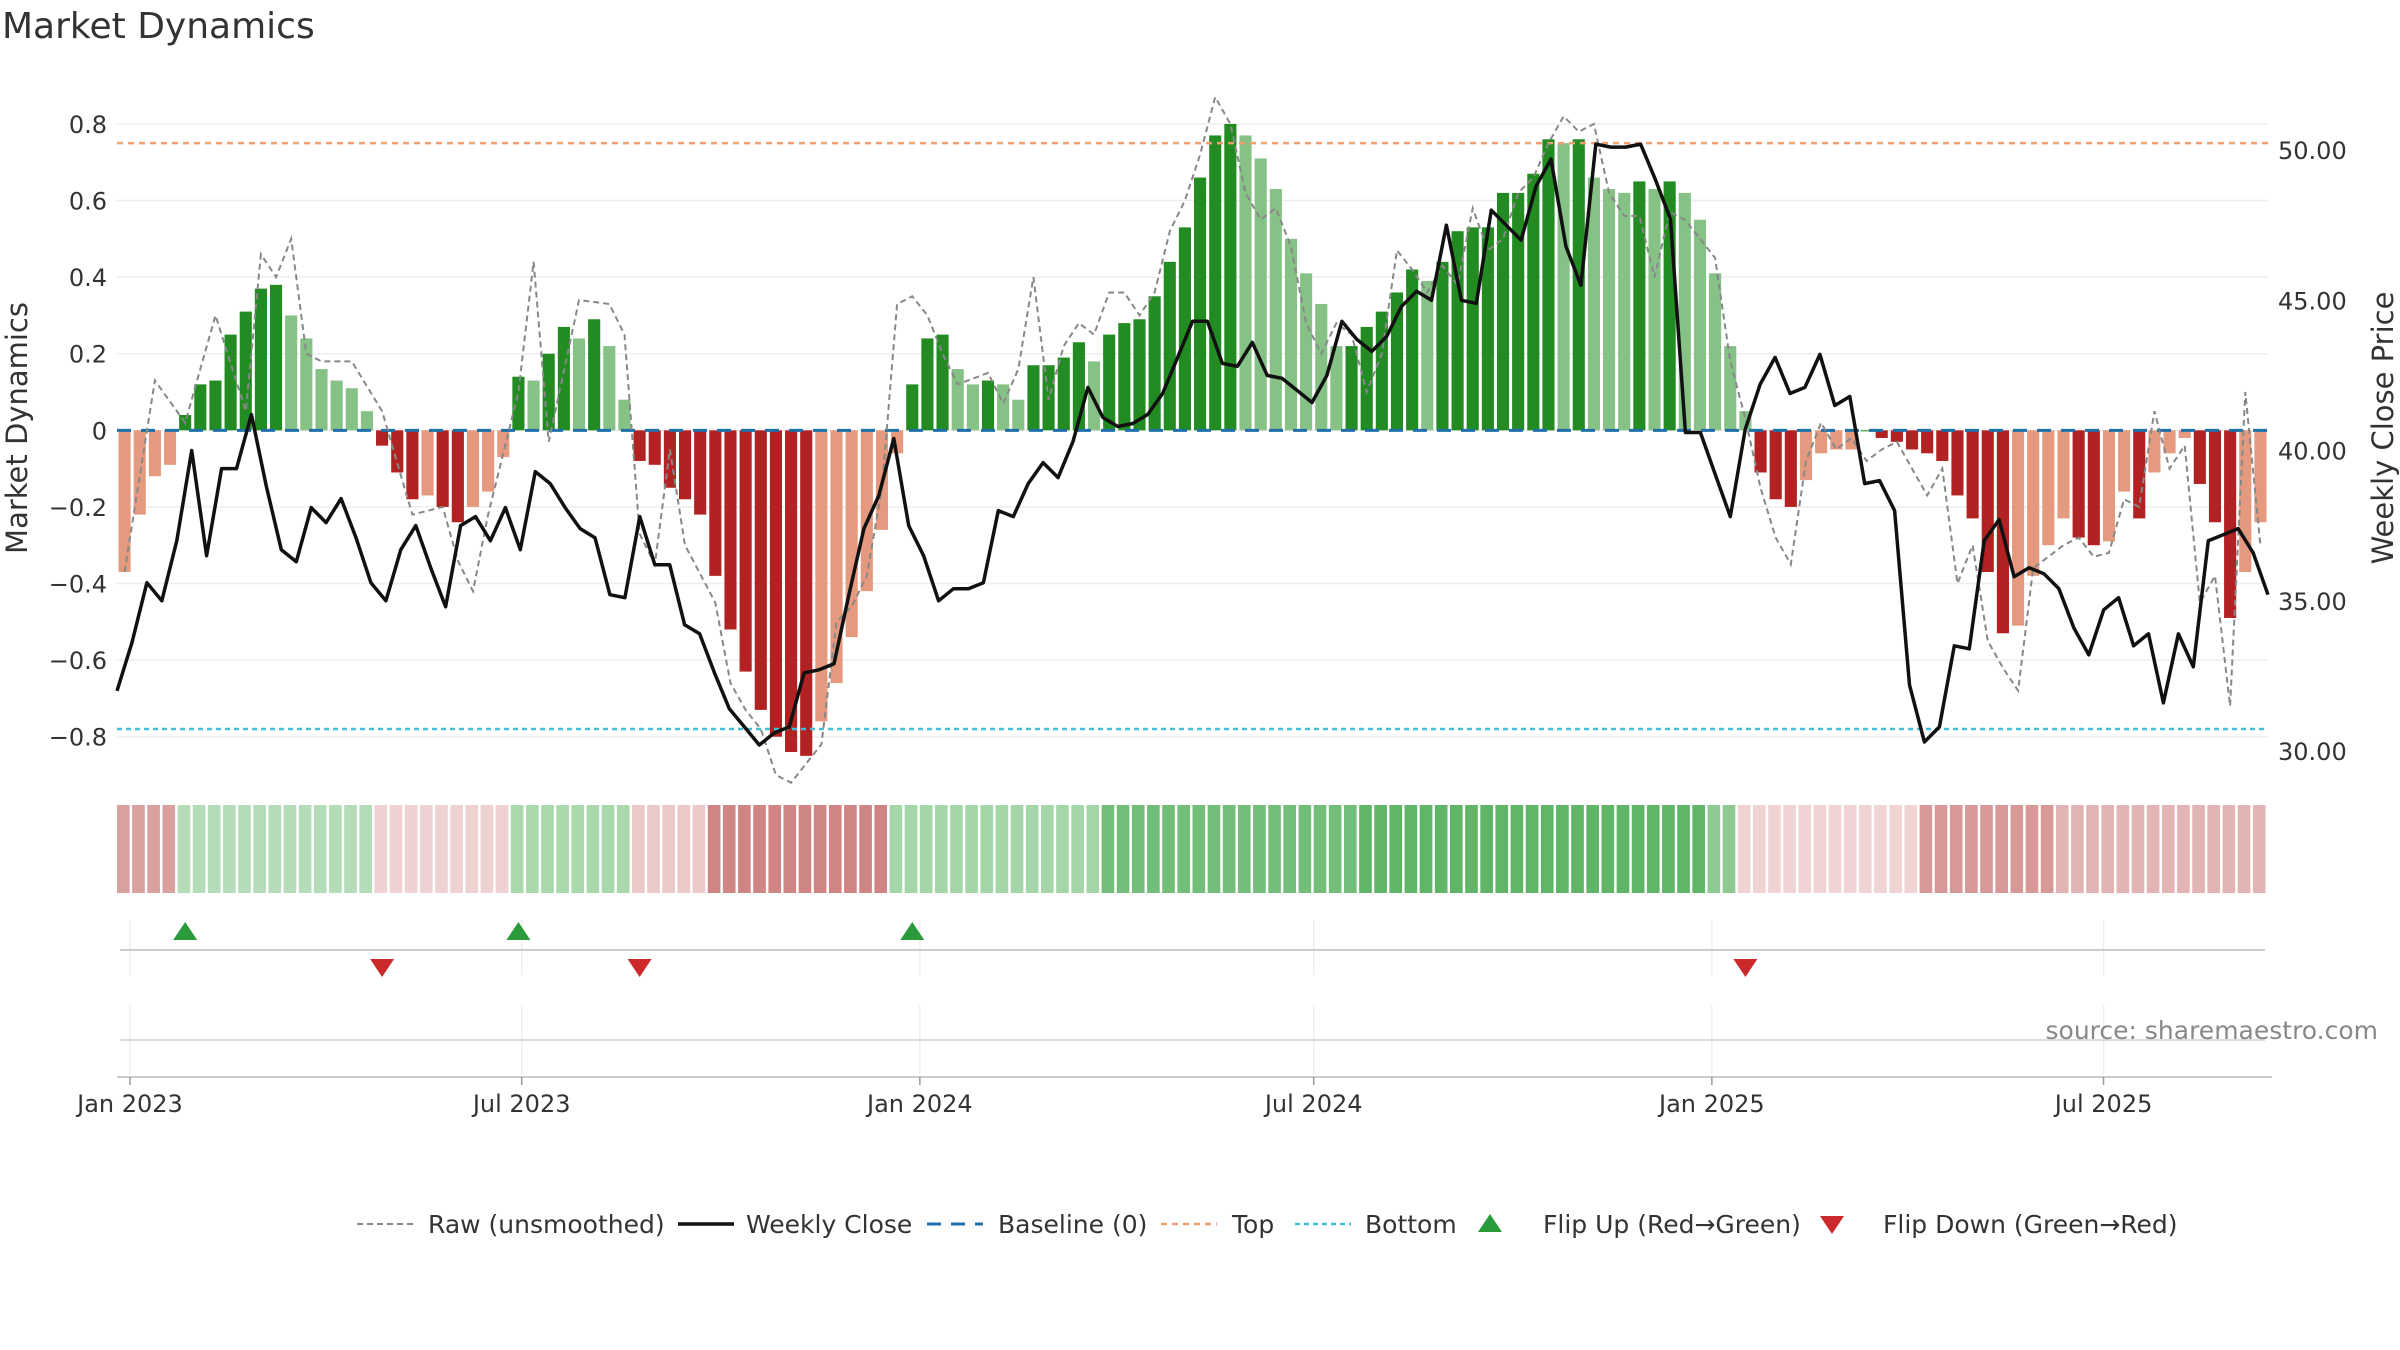 The image size is (2400, 1350). I want to click on y-tick-label: −0.8, so click(78, 738).